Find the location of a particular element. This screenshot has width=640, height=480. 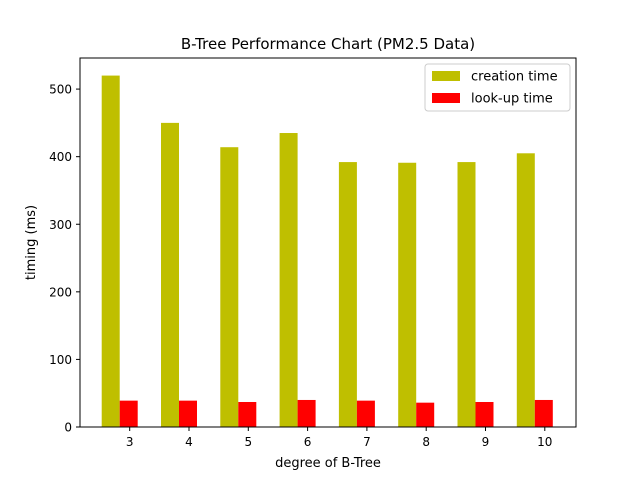

y-tick-label: 100 is located at coordinates (60, 360).